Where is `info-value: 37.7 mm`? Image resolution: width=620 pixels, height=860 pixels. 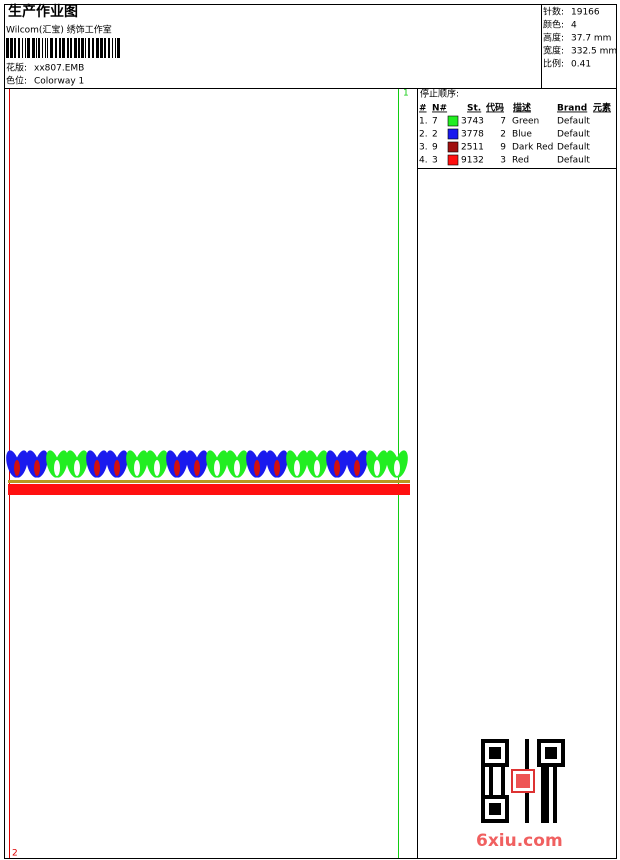 info-value: 37.7 mm is located at coordinates (591, 39).